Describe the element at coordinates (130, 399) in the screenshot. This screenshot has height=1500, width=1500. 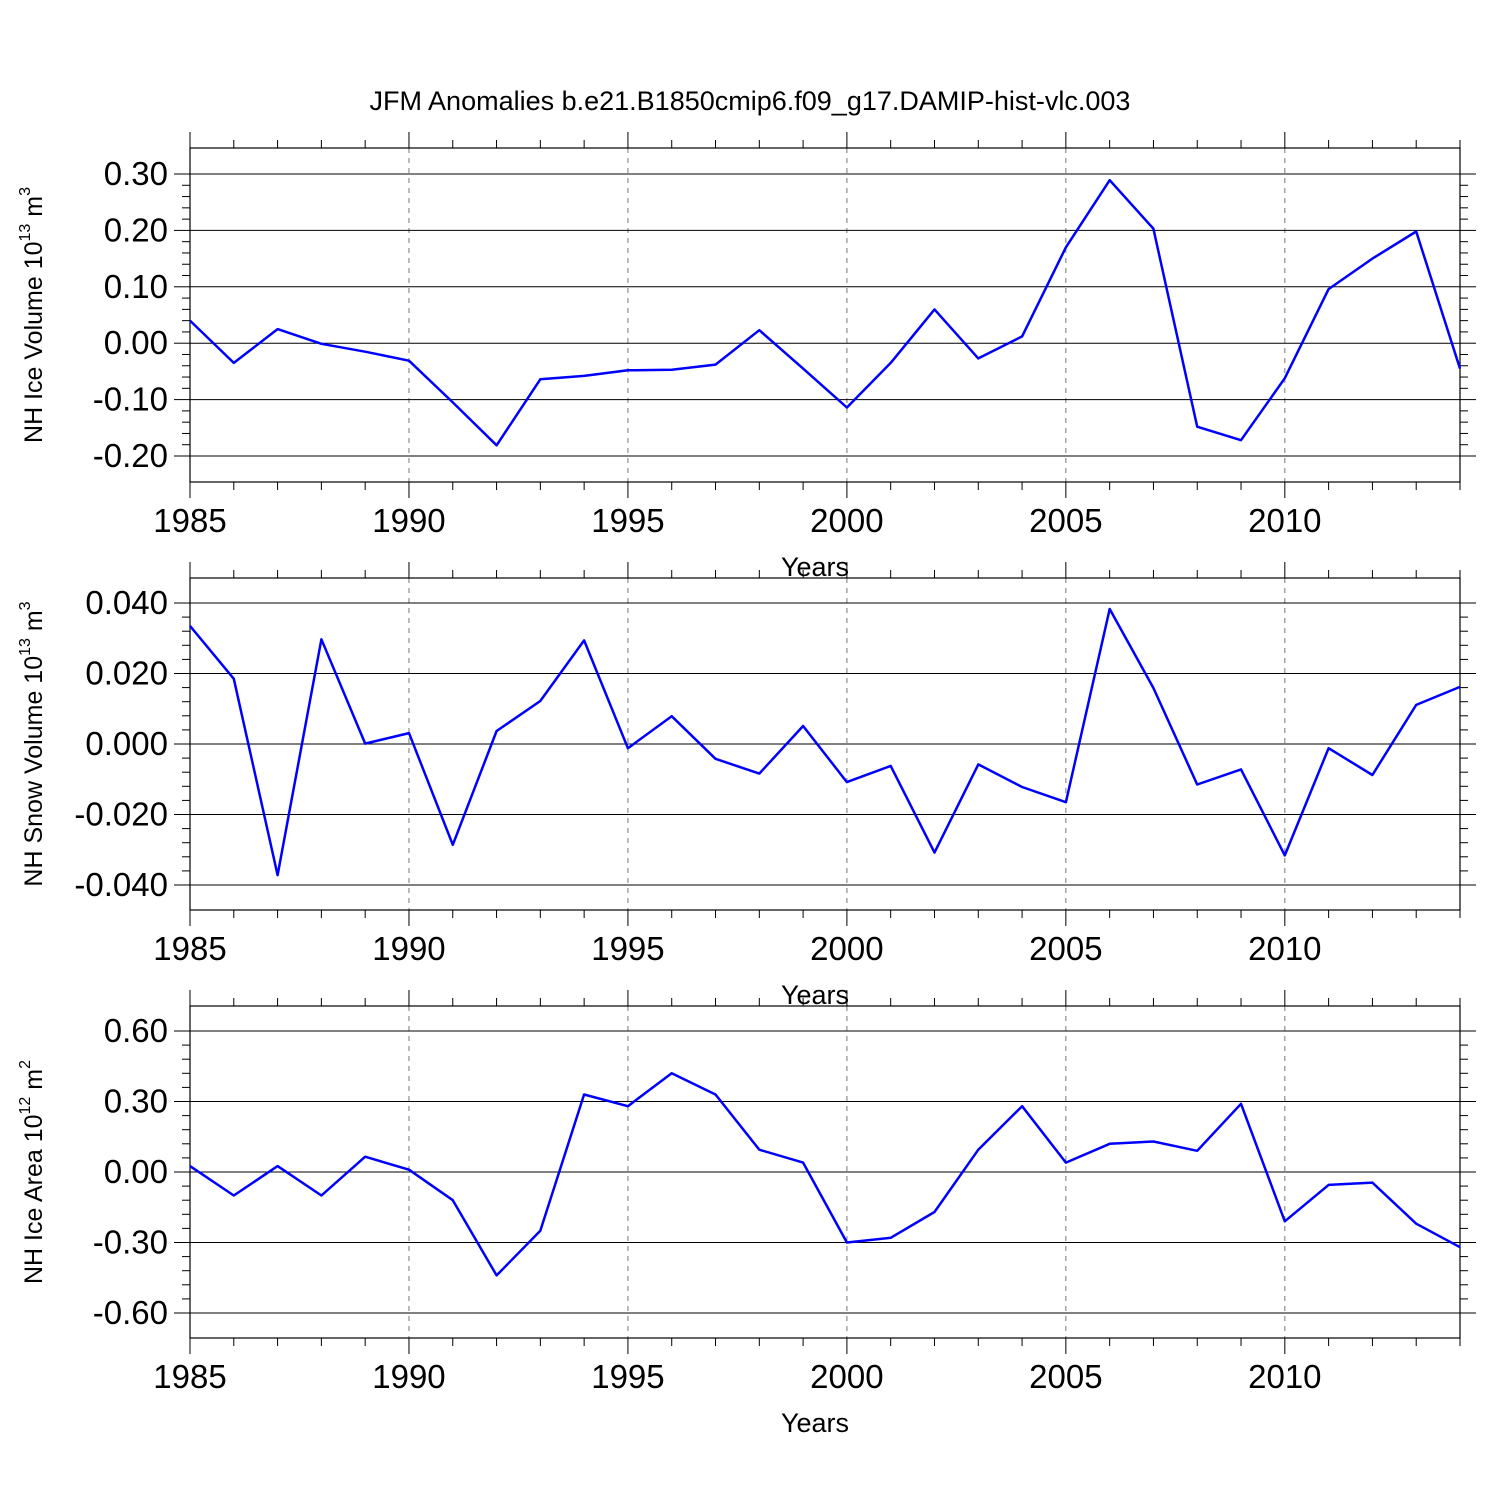
I see `y-tick-label: -0.10` at that location.